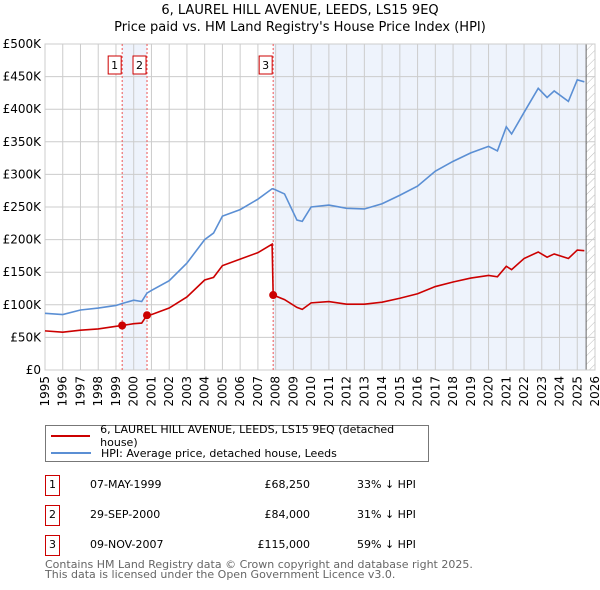  Describe the element at coordinates (98, 391) in the screenshot. I see `x-tick-label: 1998` at that location.